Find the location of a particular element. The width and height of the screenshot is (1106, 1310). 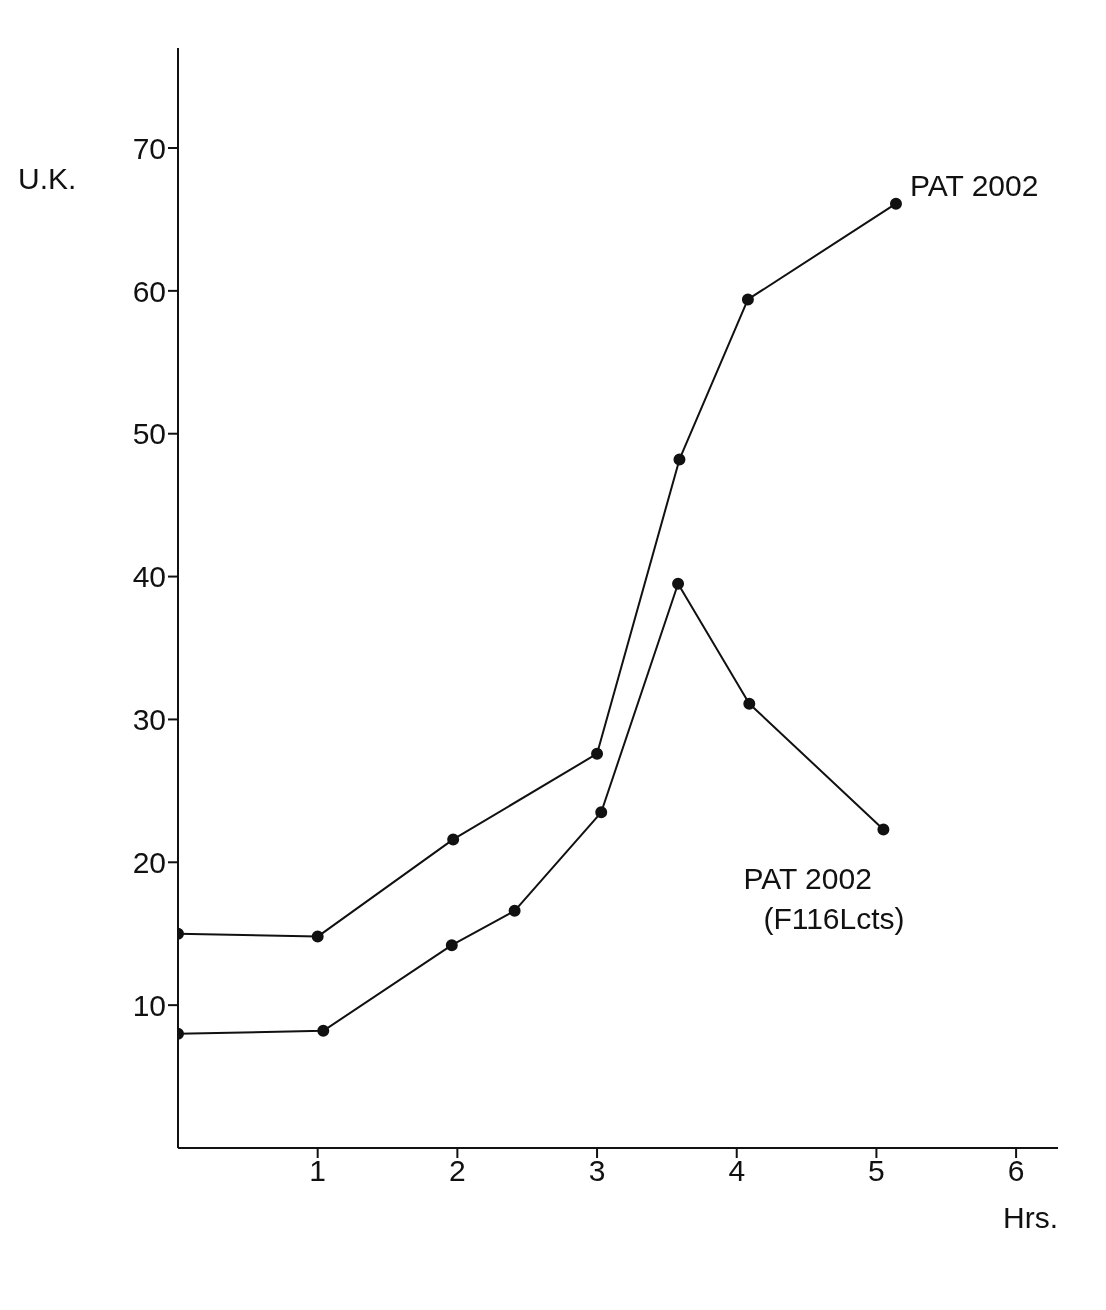

y-tick-label: 30 is located at coordinates (149, 720).